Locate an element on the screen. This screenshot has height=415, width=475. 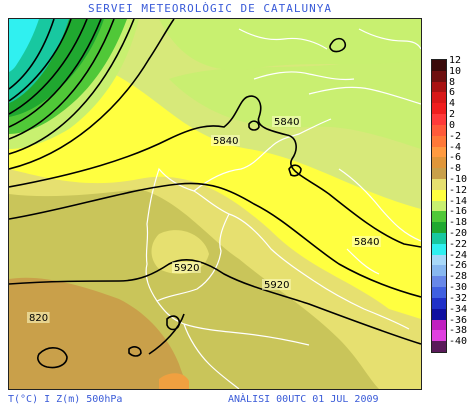
temp-zone-north is located at coordinates (295, 102).